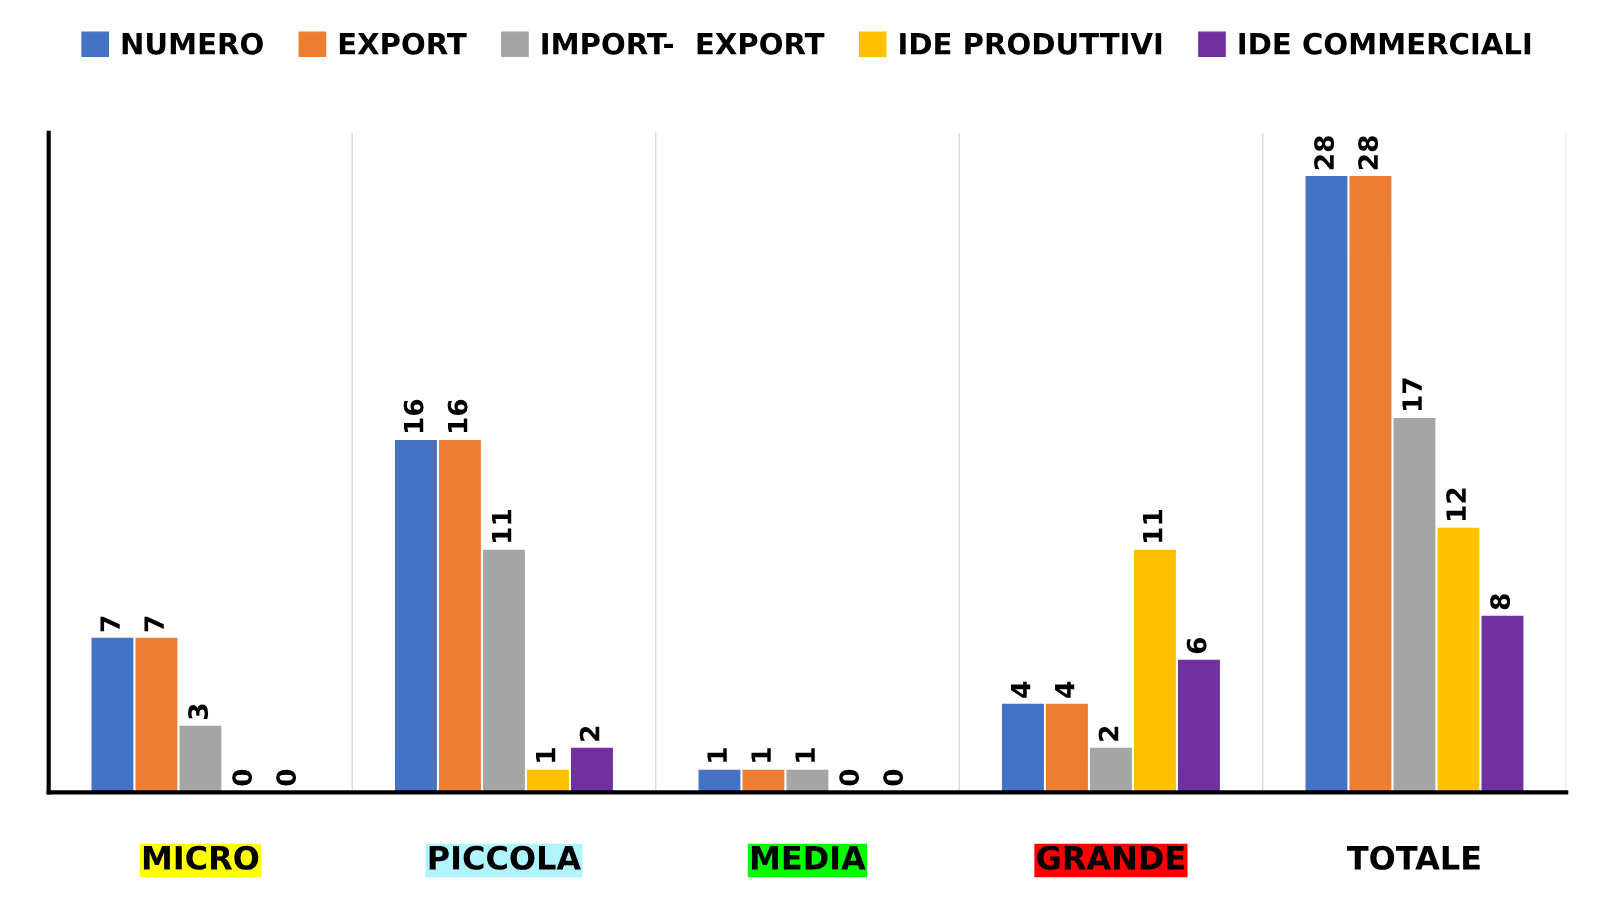 This screenshot has width=1623, height=916. What do you see at coordinates (1413, 857) in the screenshot?
I see `x-tick-label: TOTALE` at bounding box center [1413, 857].